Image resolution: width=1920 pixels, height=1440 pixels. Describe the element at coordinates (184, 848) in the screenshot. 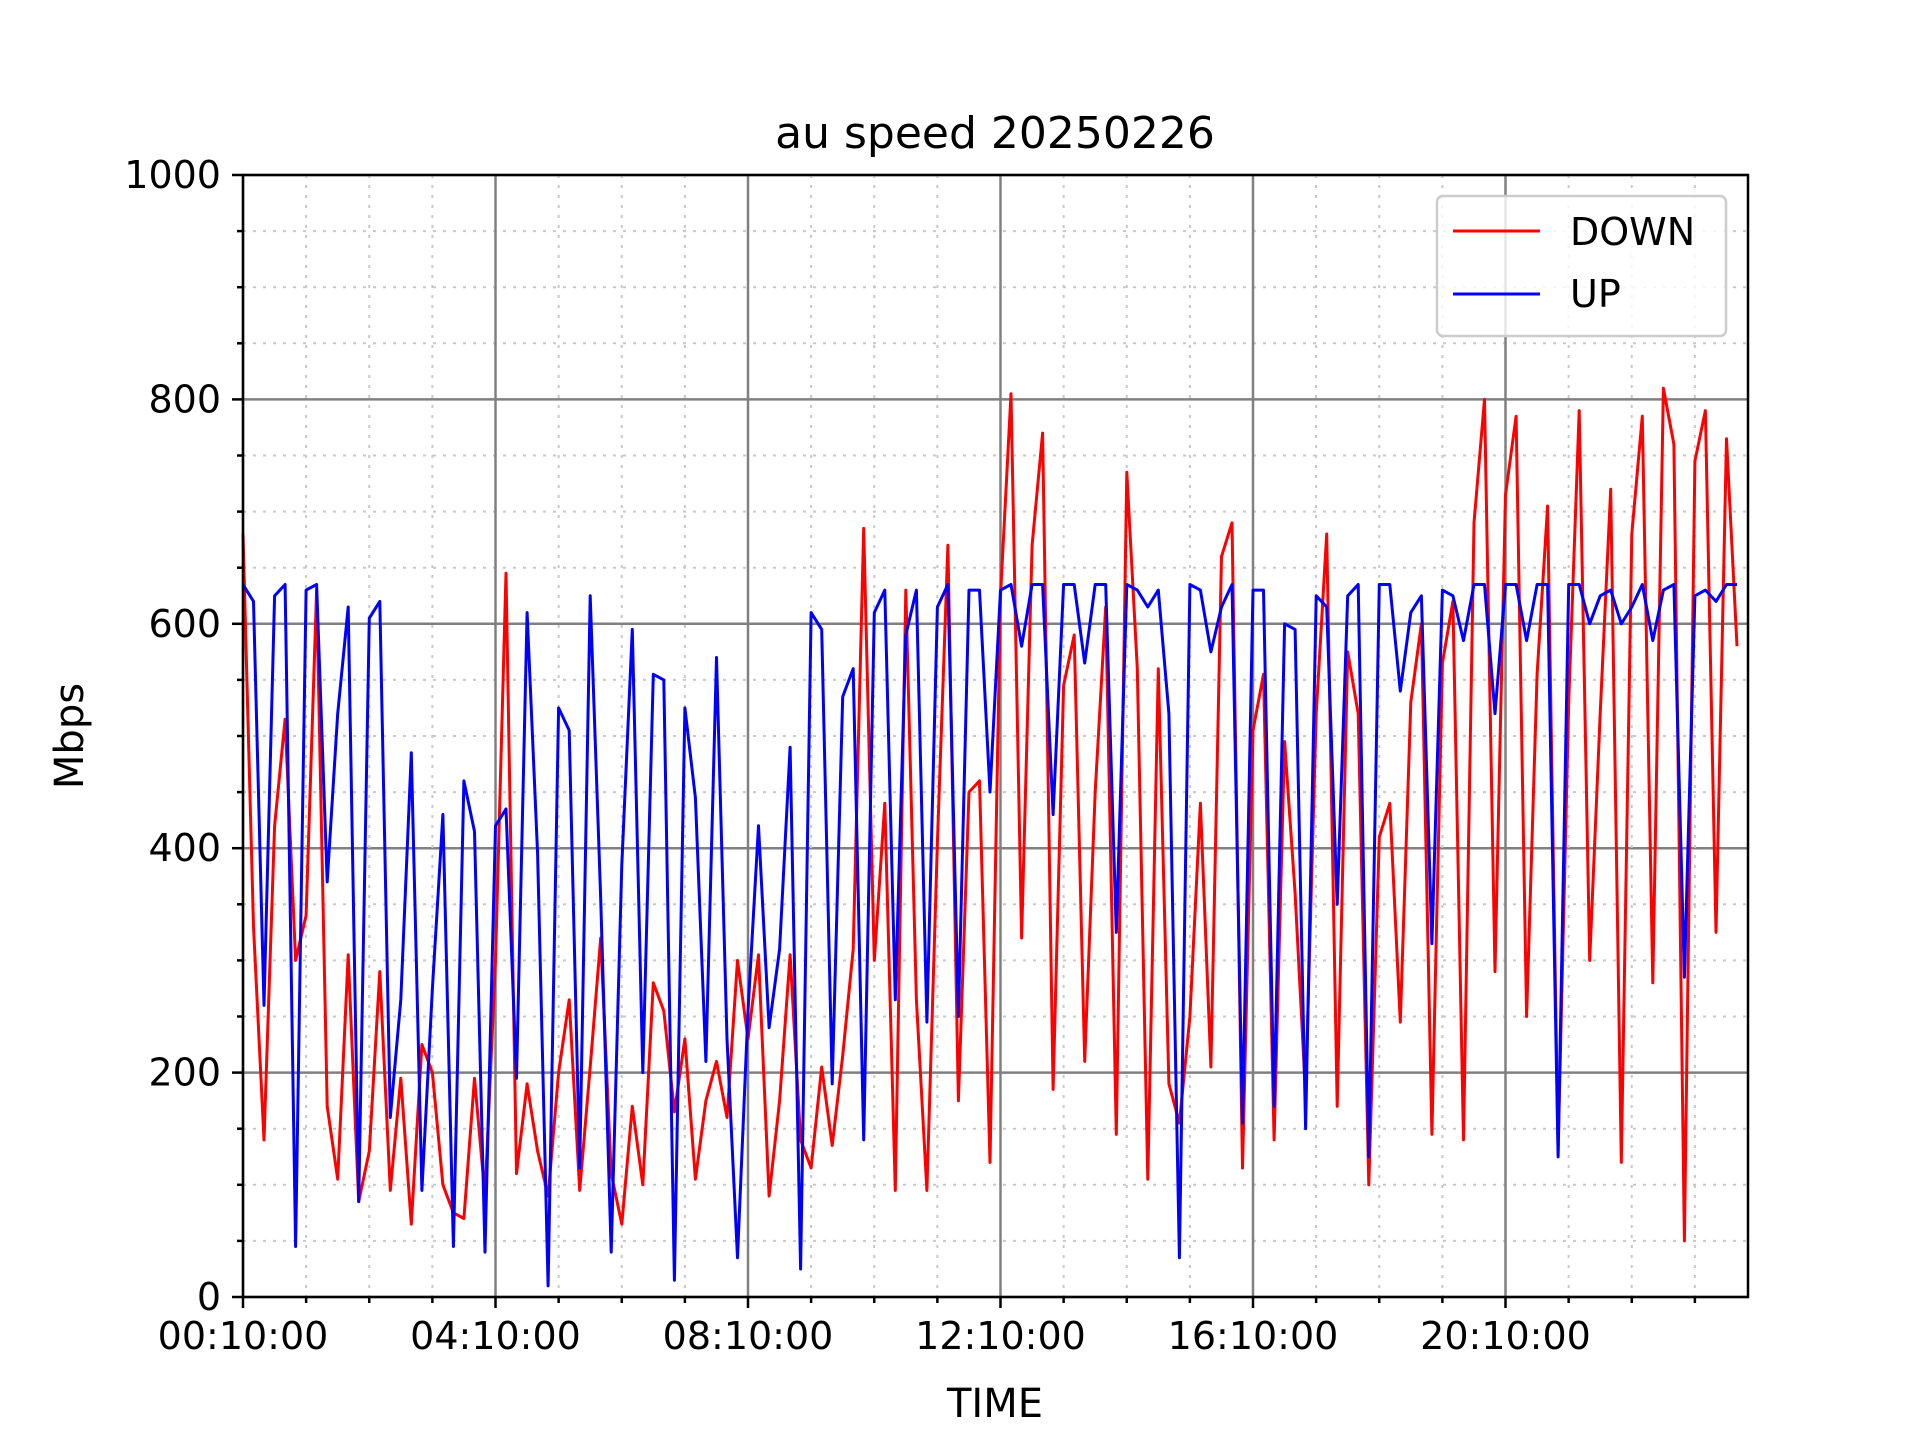

I see `y-tick-label: 400` at that location.